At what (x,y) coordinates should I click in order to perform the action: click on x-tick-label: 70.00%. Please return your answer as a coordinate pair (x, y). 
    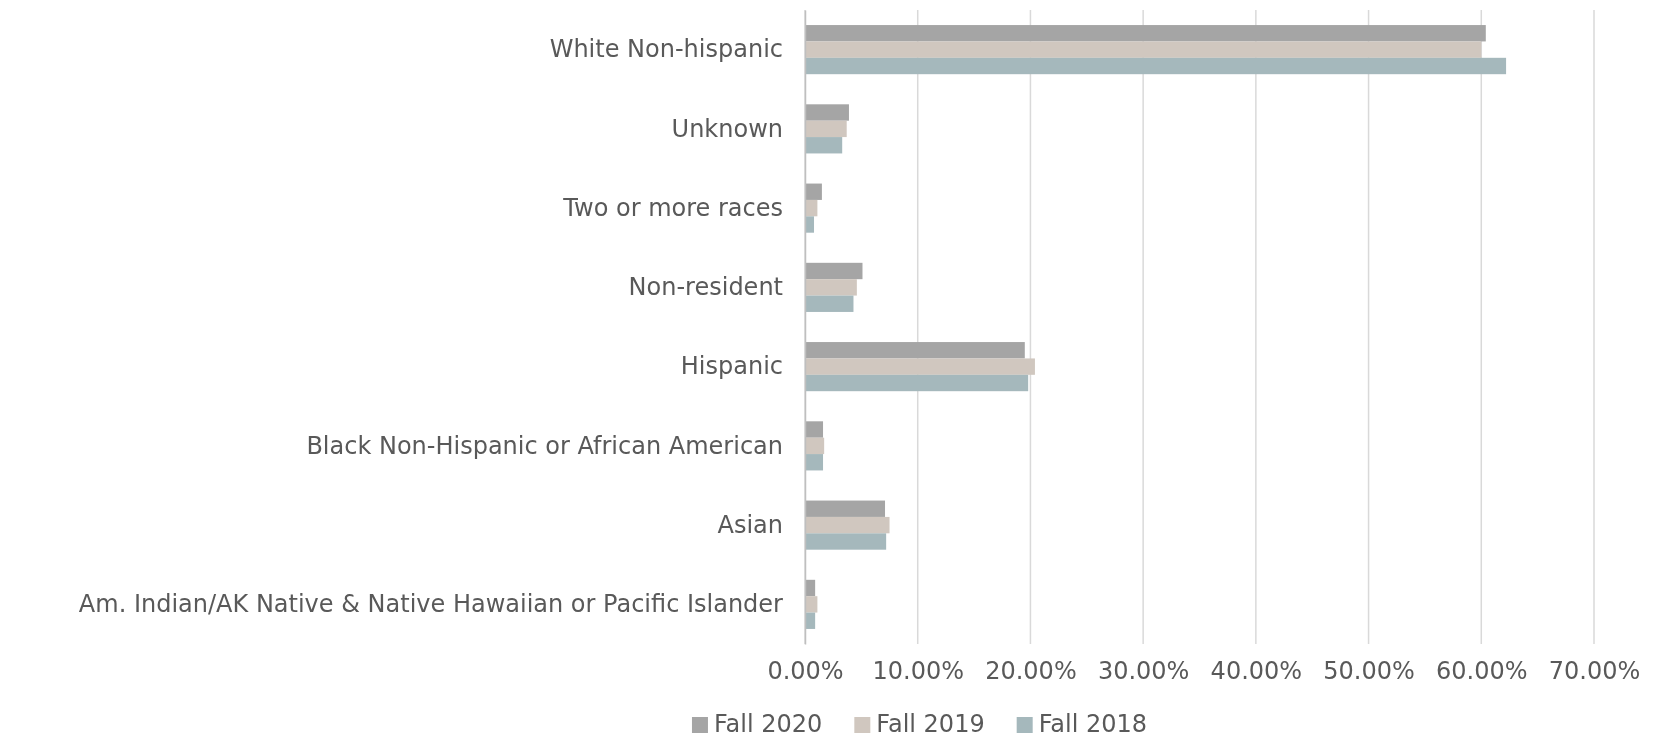
    Looking at the image, I should click on (1594, 671).